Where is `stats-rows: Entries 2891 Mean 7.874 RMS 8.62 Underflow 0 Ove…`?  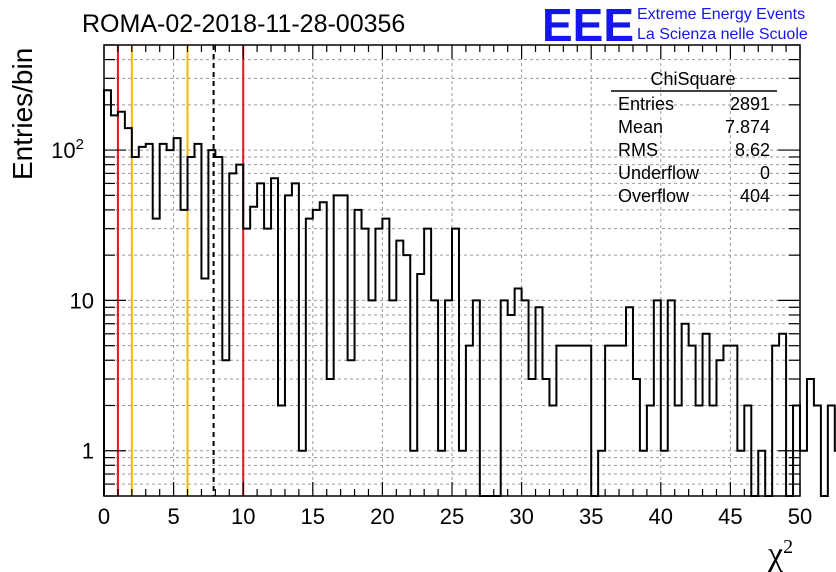
stats-rows: Entries 2891 Mean 7.874 RMS 8.62 Underflow 0 Ove… is located at coordinates (694, 150).